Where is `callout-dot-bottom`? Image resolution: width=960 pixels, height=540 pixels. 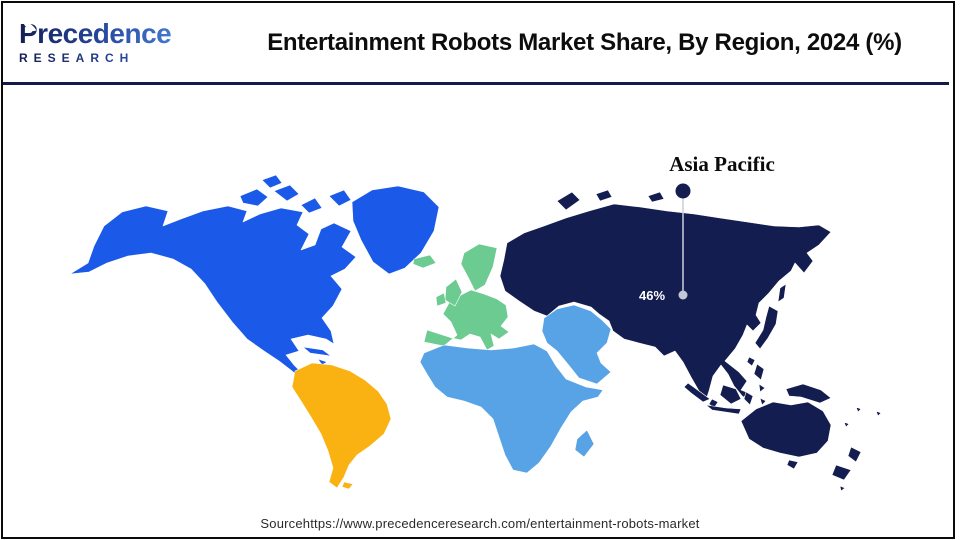 callout-dot-bottom is located at coordinates (683, 295).